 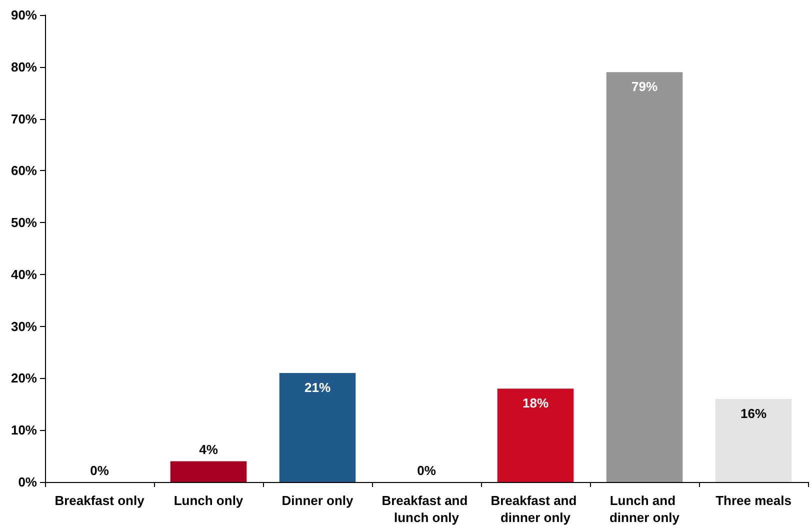 What do you see at coordinates (427, 509) in the screenshot?
I see `x-tick-label: Breakfast and lunch only` at bounding box center [427, 509].